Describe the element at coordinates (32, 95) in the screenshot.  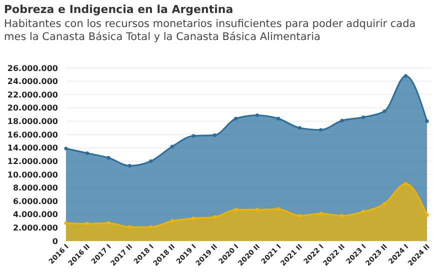
I see `y-tick-label: 22.000.000` at that location.